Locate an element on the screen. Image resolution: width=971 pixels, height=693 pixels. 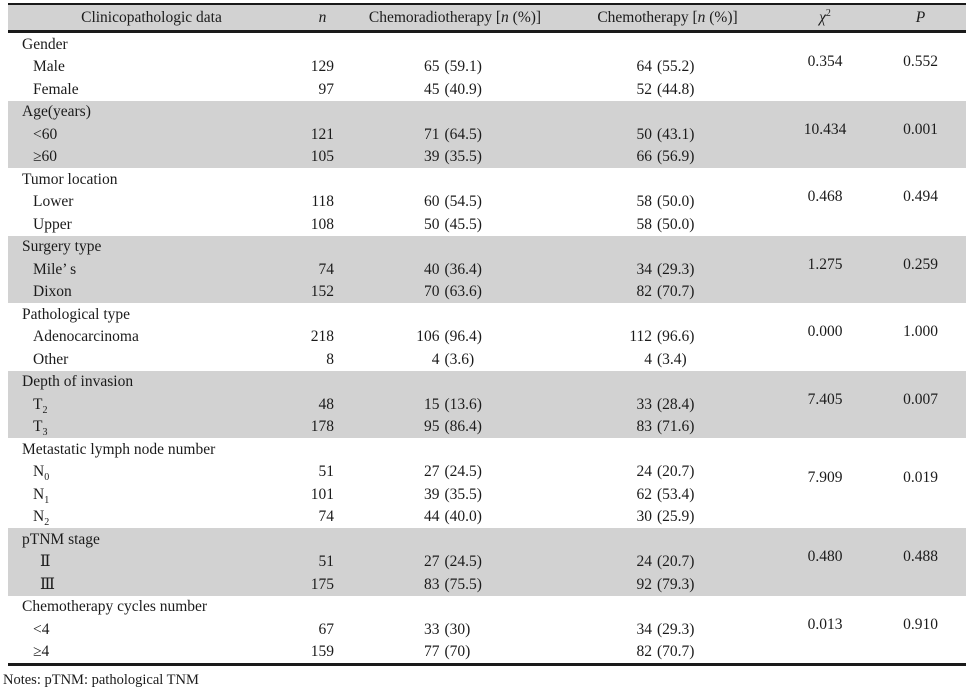
data-row: Lower 118 60 (54.5) 58 (50.0) is located at coordinates (487, 202).